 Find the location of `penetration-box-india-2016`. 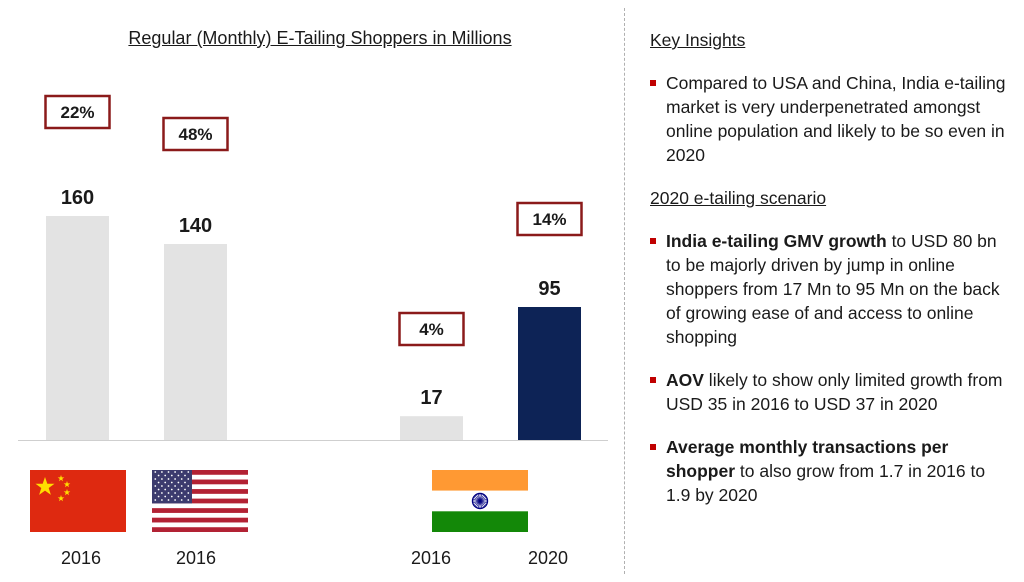

penetration-box-india-2016 is located at coordinates (431, 329).